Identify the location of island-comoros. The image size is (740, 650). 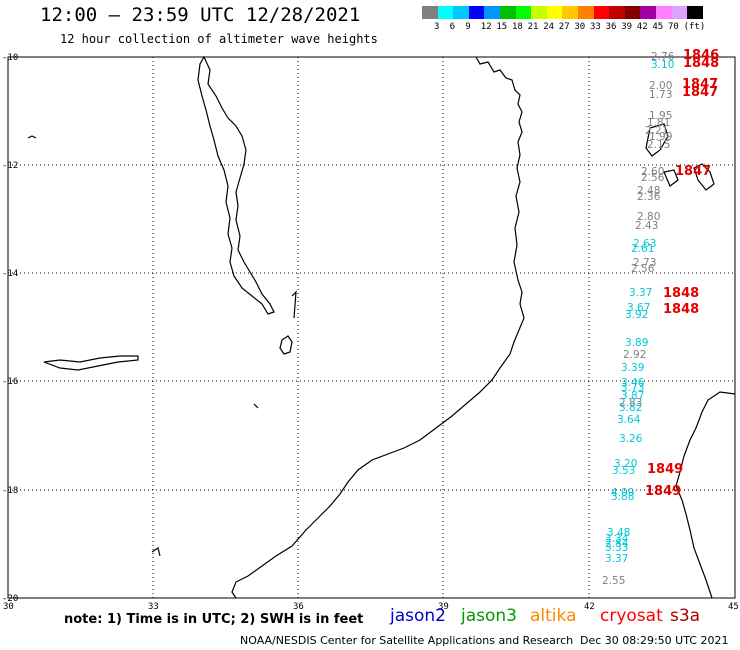
(671, 178).